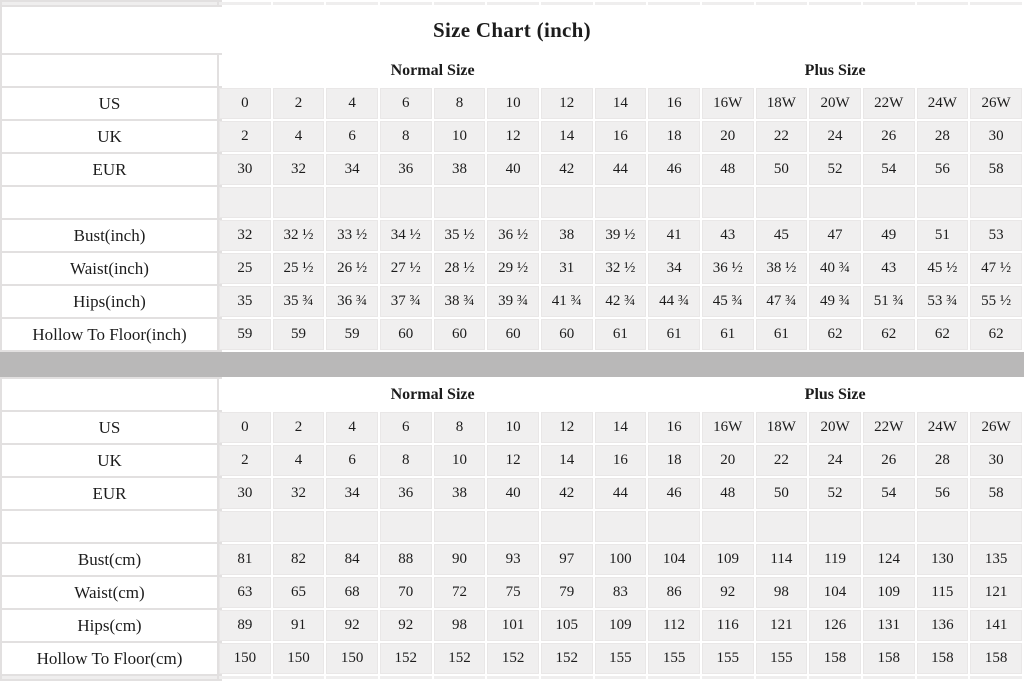 This screenshot has height=685, width=1024. I want to click on size-value-cell: 25 ½, so click(298, 268).